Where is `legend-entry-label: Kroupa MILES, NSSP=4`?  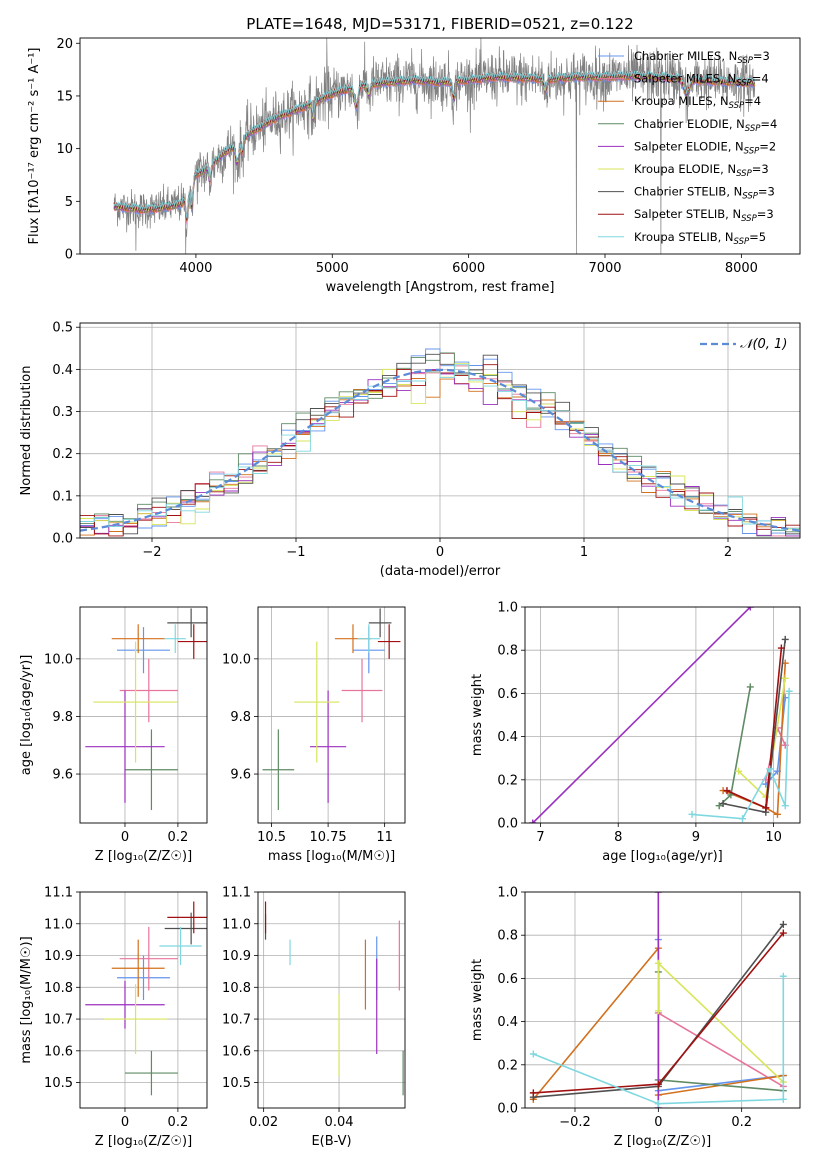
legend-entry-label: Kroupa MILES, NSSP=4 is located at coordinates (697, 102).